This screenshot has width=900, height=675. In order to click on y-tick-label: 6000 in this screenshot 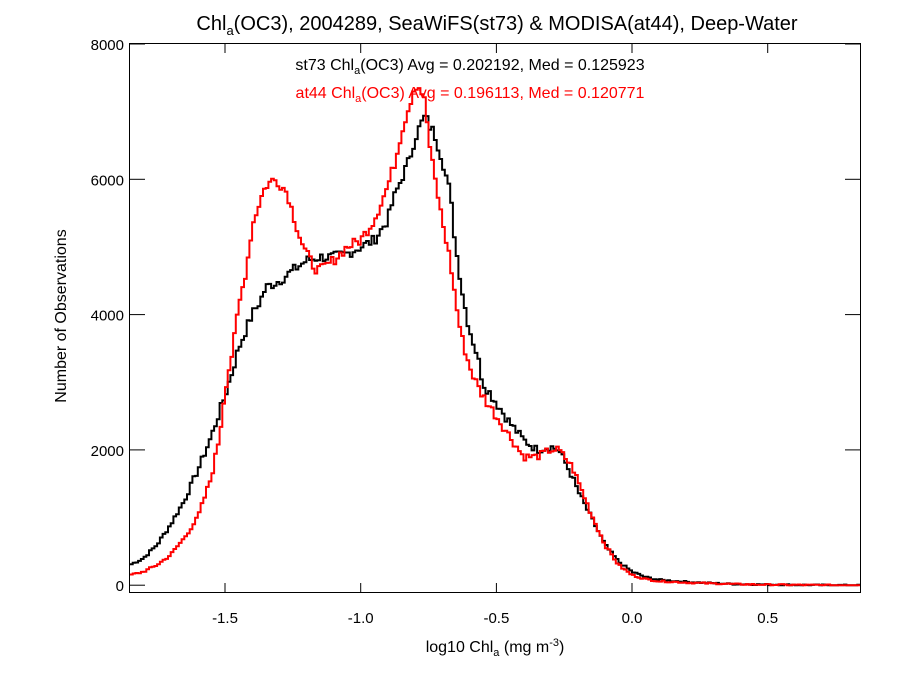, I will do `click(107, 180)`.